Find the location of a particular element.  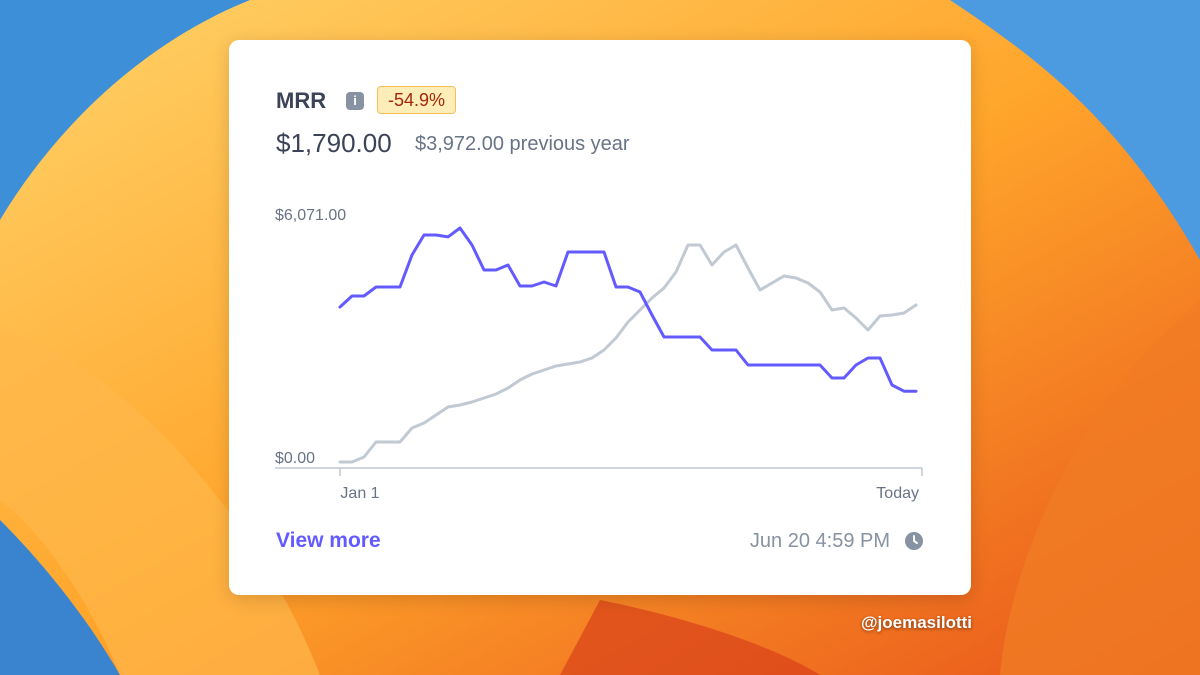

x-tick-label: Today is located at coordinates (897, 493).